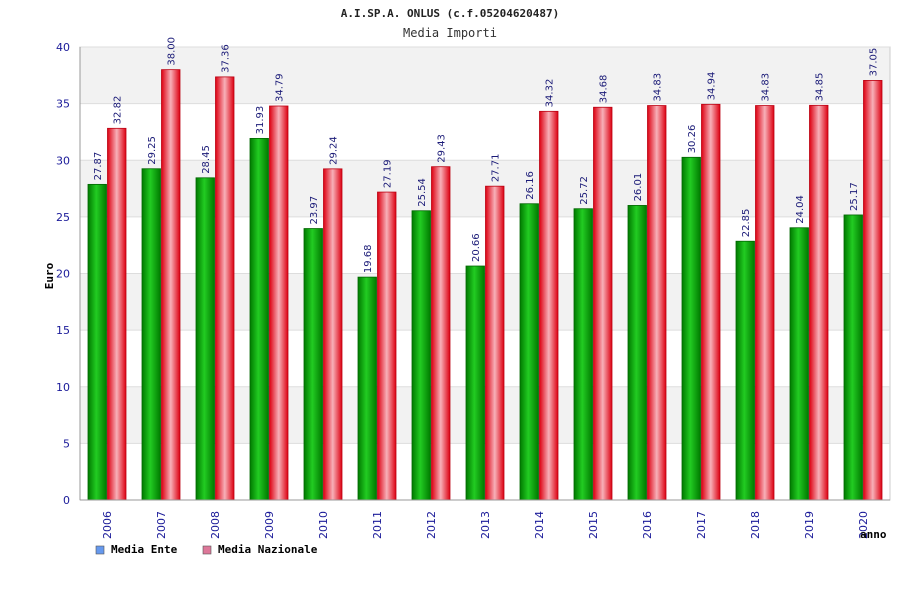 The height and width of the screenshot is (600, 900). Describe the element at coordinates (161, 525) in the screenshot. I see `x-tick-label: 2007` at that location.